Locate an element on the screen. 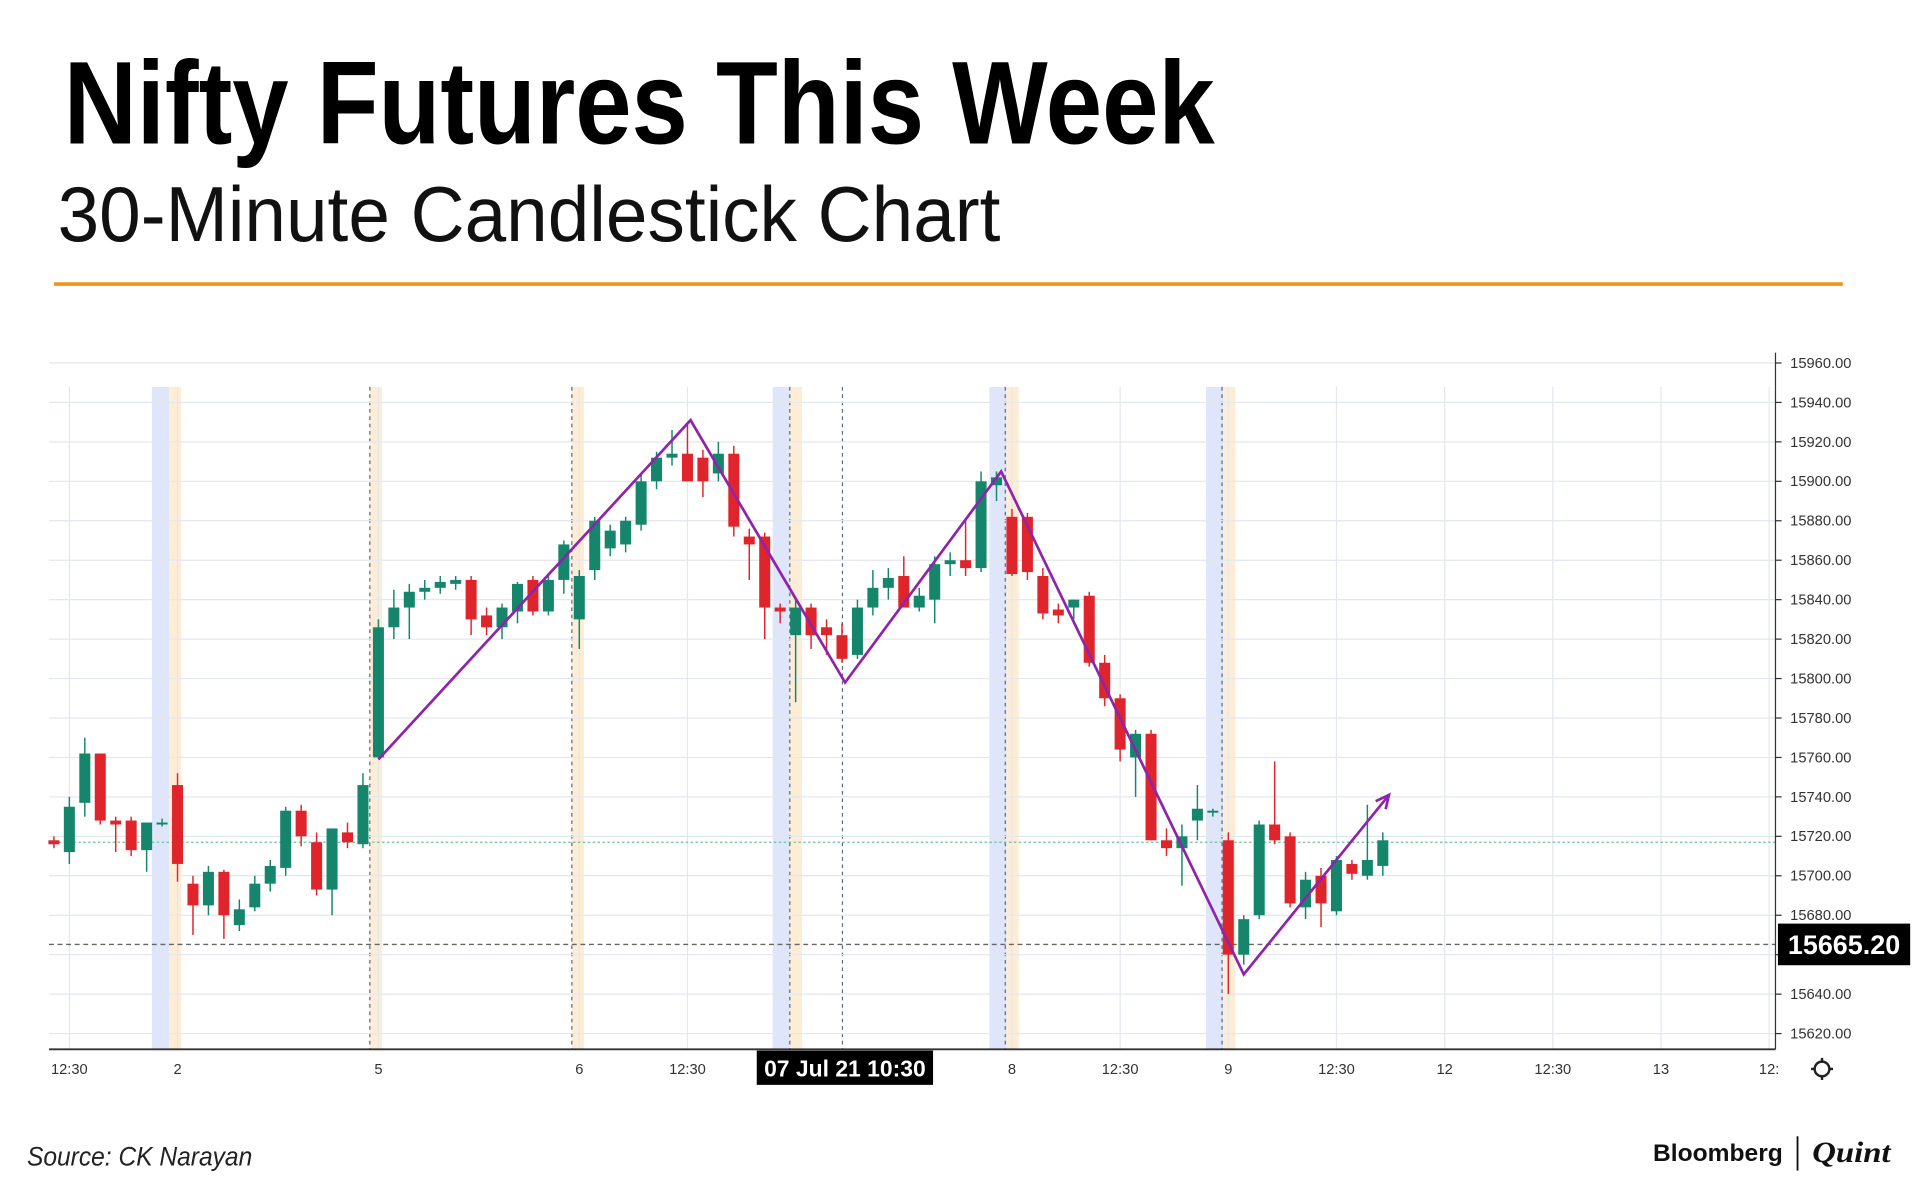 This screenshot has width=1920, height=1186. subtitle: 30-Minute Candlestick Chart is located at coordinates (529, 214).